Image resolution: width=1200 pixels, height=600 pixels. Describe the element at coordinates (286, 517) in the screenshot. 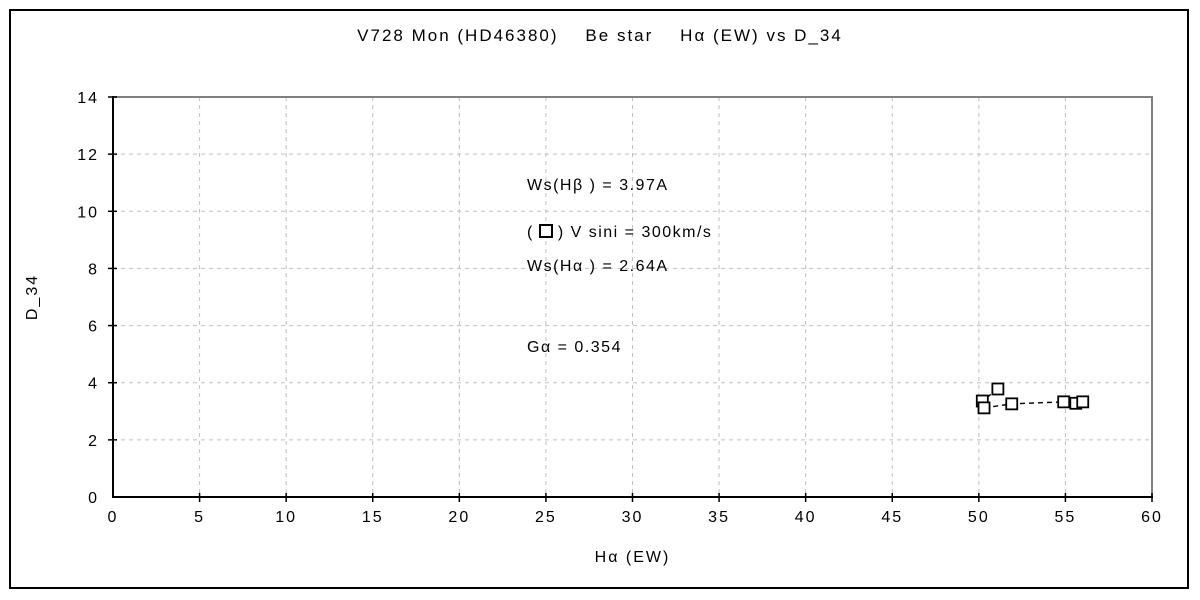

I see `x-tick-label: 10` at that location.